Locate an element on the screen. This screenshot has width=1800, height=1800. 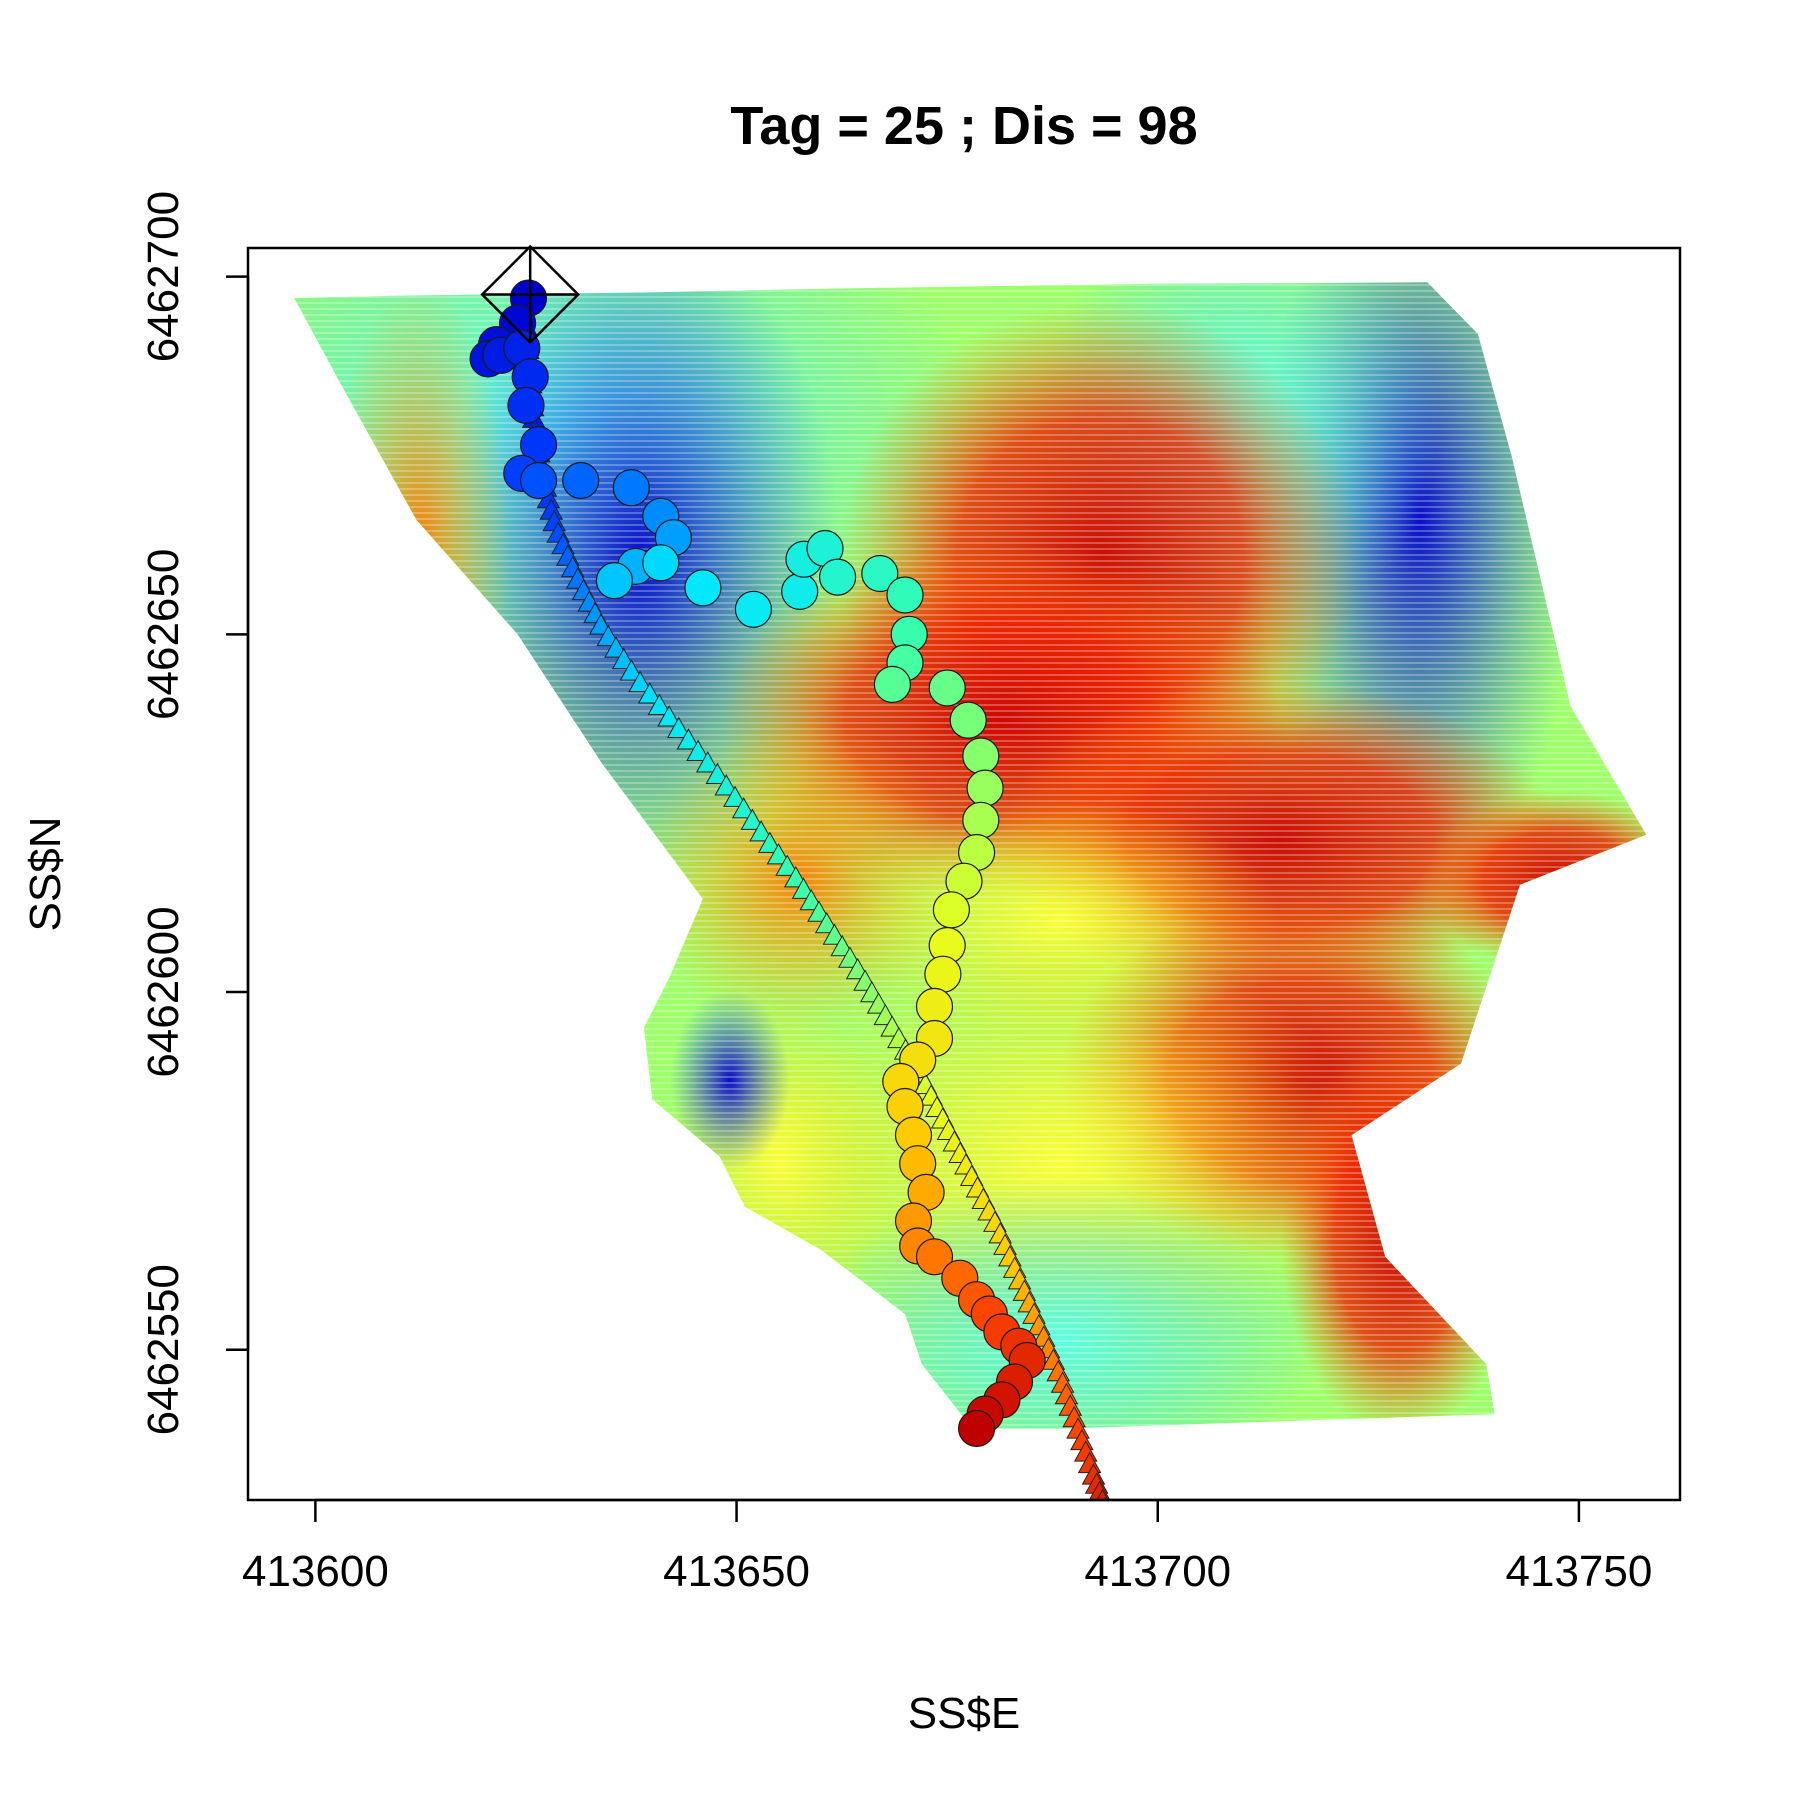
x-tick-label: 413700 is located at coordinates (1157, 1571).